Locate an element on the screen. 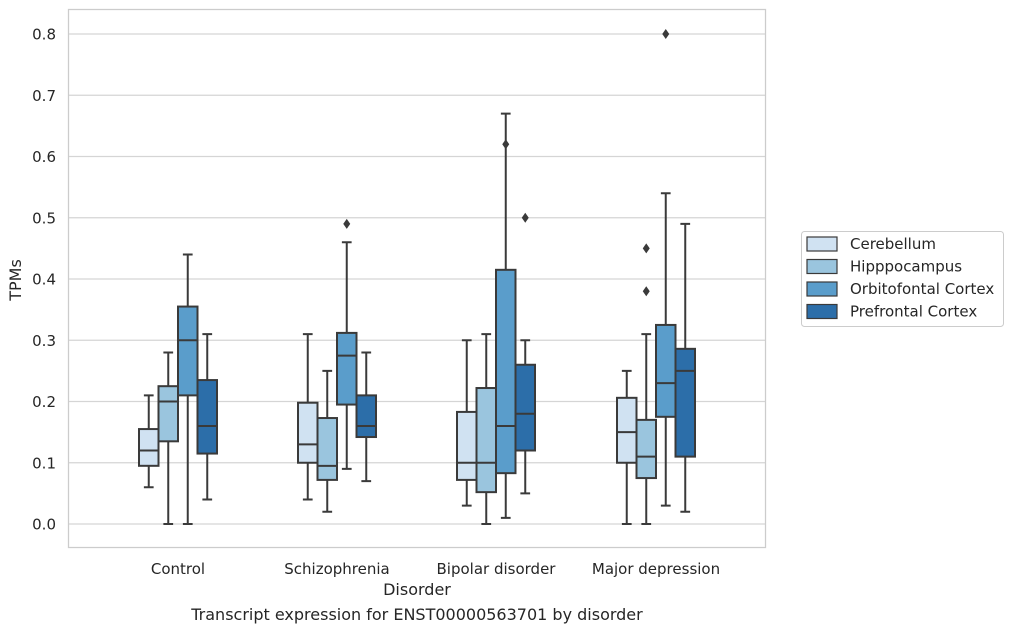 The image size is (1014, 634). y-tick-label: 0.8 is located at coordinates (44, 35).